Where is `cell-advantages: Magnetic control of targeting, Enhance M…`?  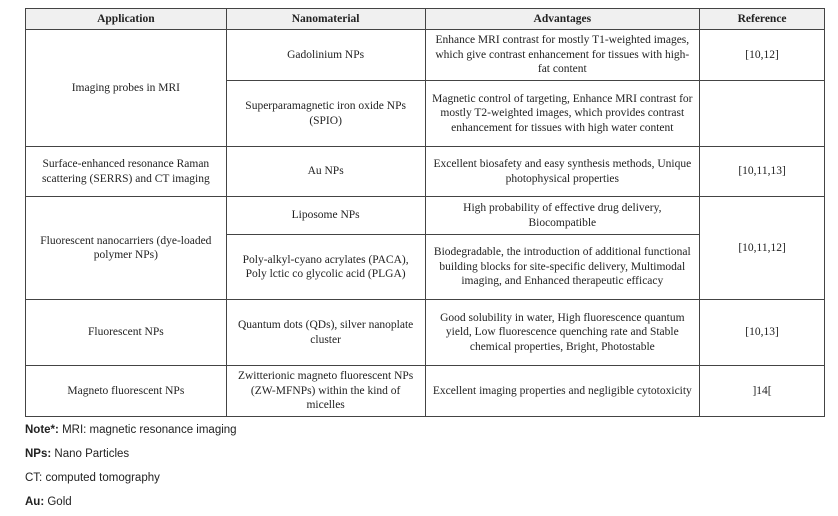 cell-advantages: Magnetic control of targeting, Enhance M… is located at coordinates (562, 113).